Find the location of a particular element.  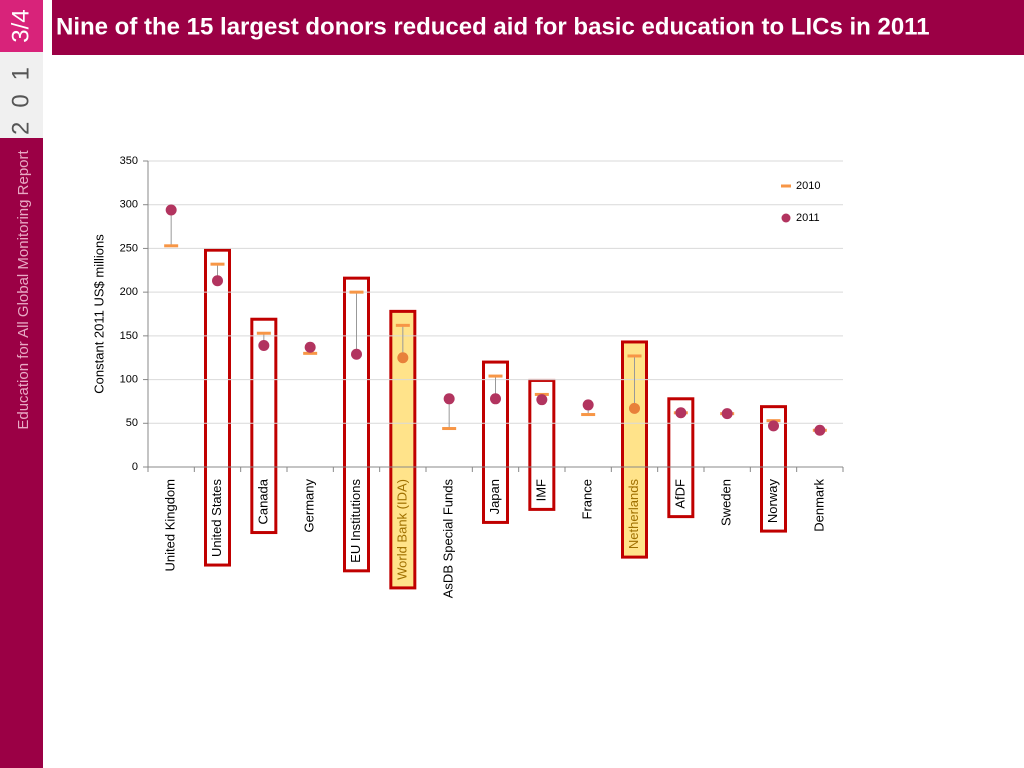

x-tick-label: IMF is located at coordinates (540, 490).